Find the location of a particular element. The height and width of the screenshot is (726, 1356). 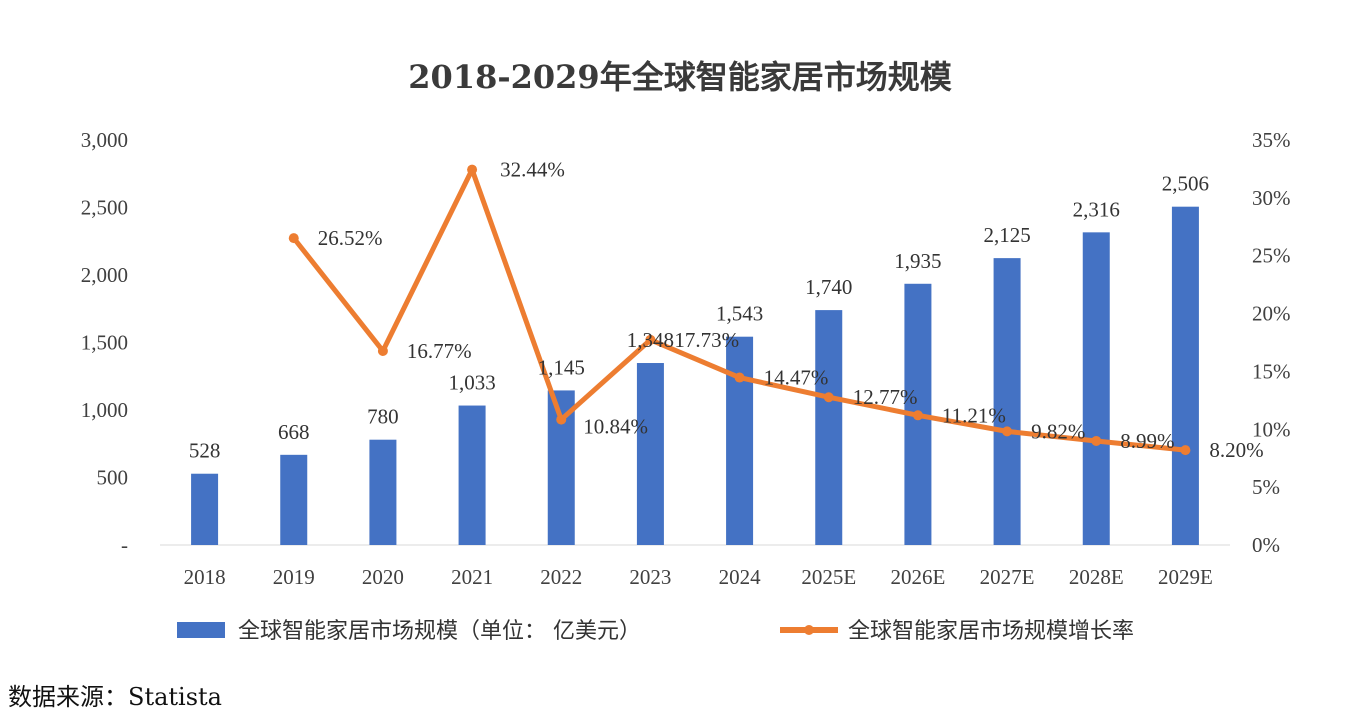

chart-title: 2018-2029年全球智能家居市场规模 is located at coordinates (679, 77).